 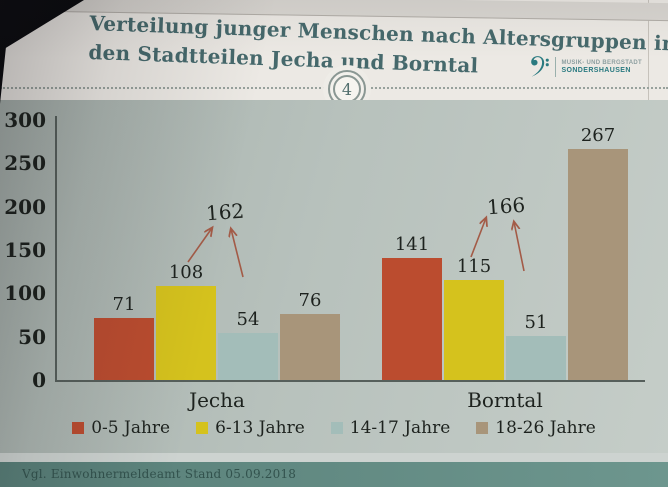 I want to click on bar: 54, so click(x=248, y=344).